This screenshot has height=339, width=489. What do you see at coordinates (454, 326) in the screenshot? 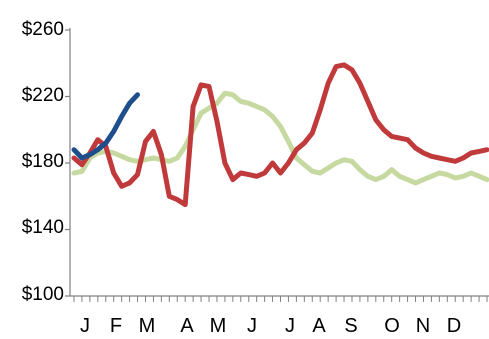
I see `x-label-dec: D` at bounding box center [454, 326].